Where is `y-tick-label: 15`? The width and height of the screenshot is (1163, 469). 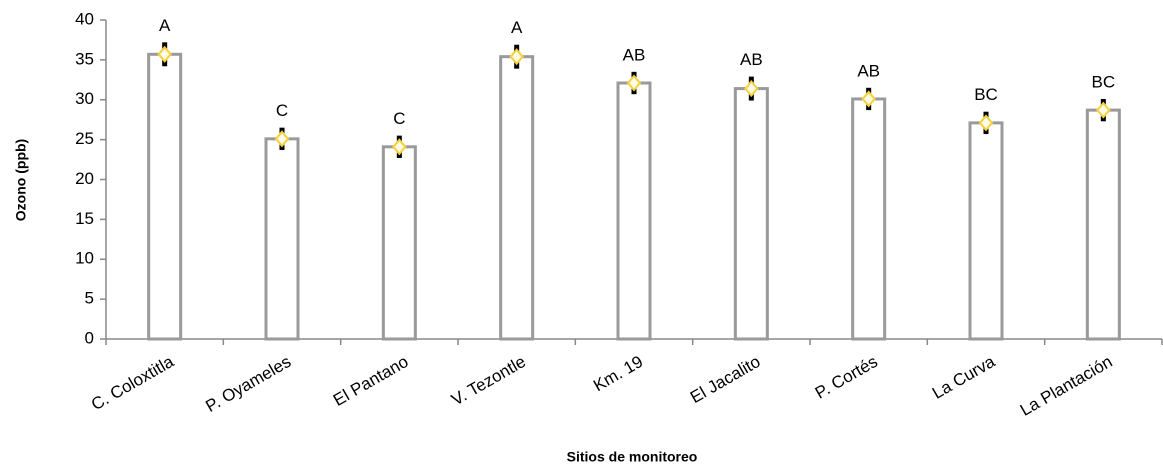
y-tick-label: 15 is located at coordinates (84, 218).